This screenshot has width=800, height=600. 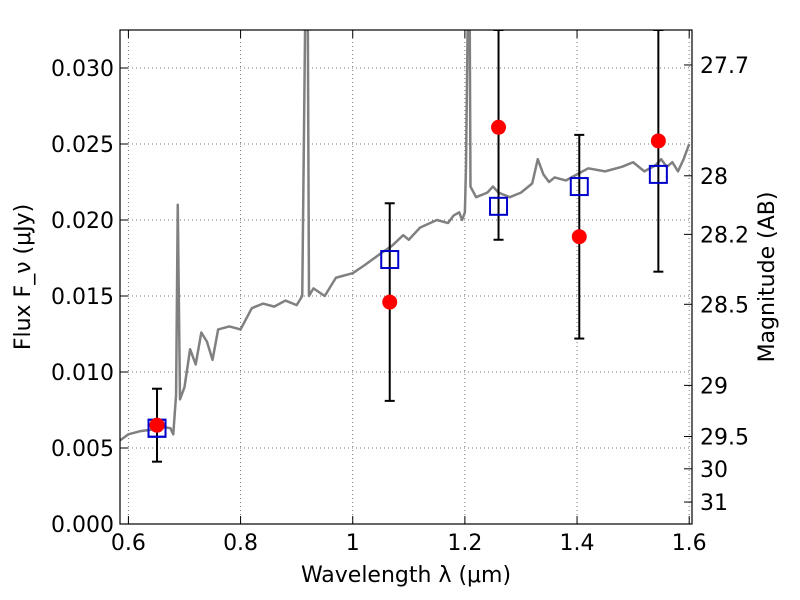 What do you see at coordinates (464, 543) in the screenshot?
I see `x-tick-label: 1.2` at bounding box center [464, 543].